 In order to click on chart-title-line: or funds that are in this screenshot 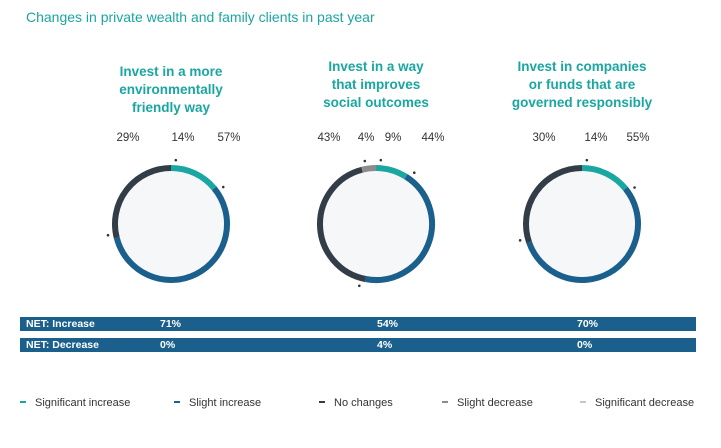, I will do `click(582, 84)`.